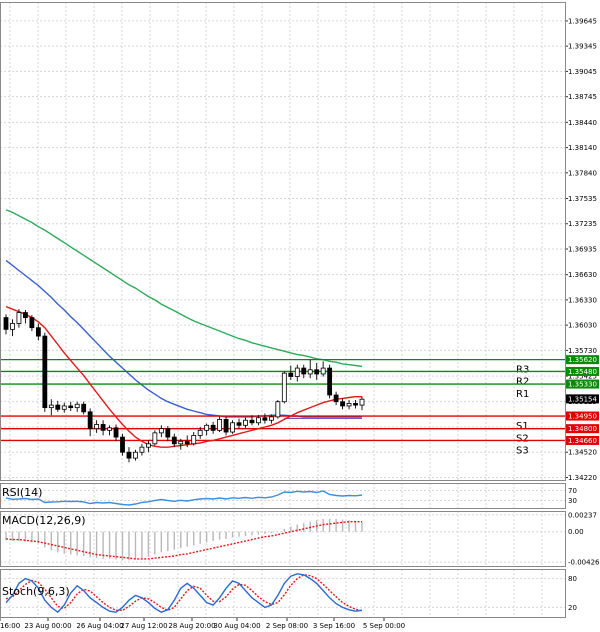  I want to click on y-tick-label: 1.34220, so click(582, 478).